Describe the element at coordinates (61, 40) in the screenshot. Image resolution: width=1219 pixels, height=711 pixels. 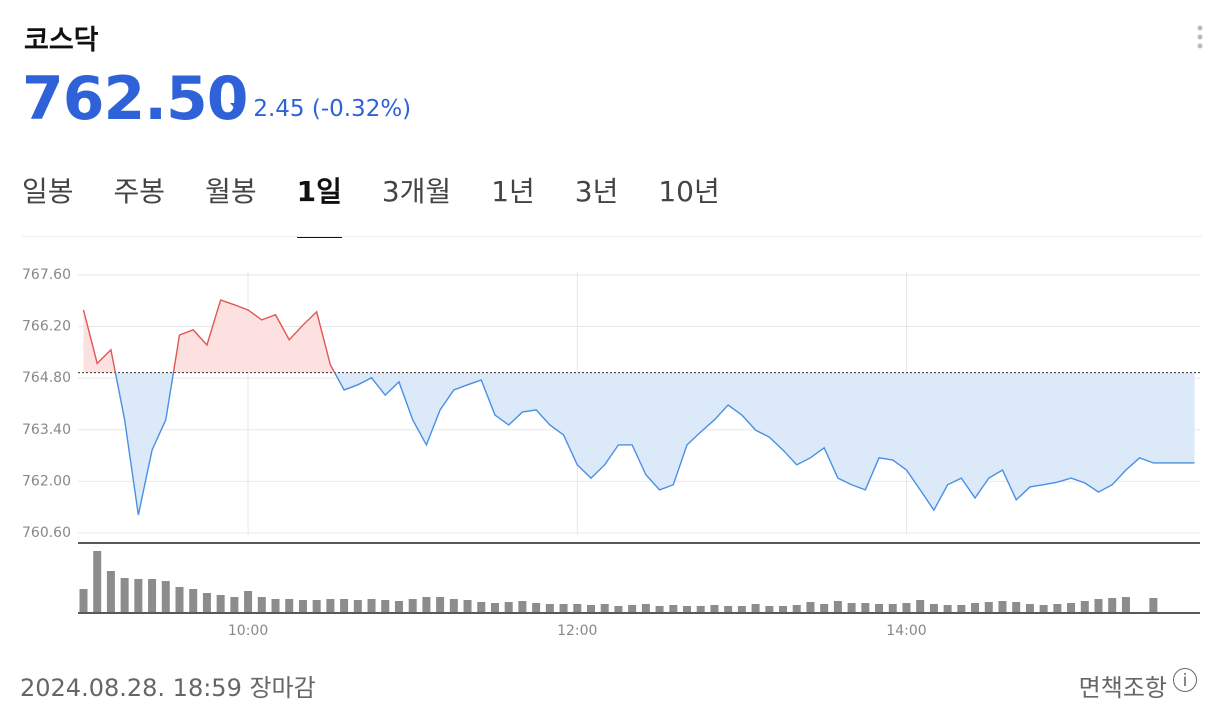
I see `title: 코스닥` at that location.